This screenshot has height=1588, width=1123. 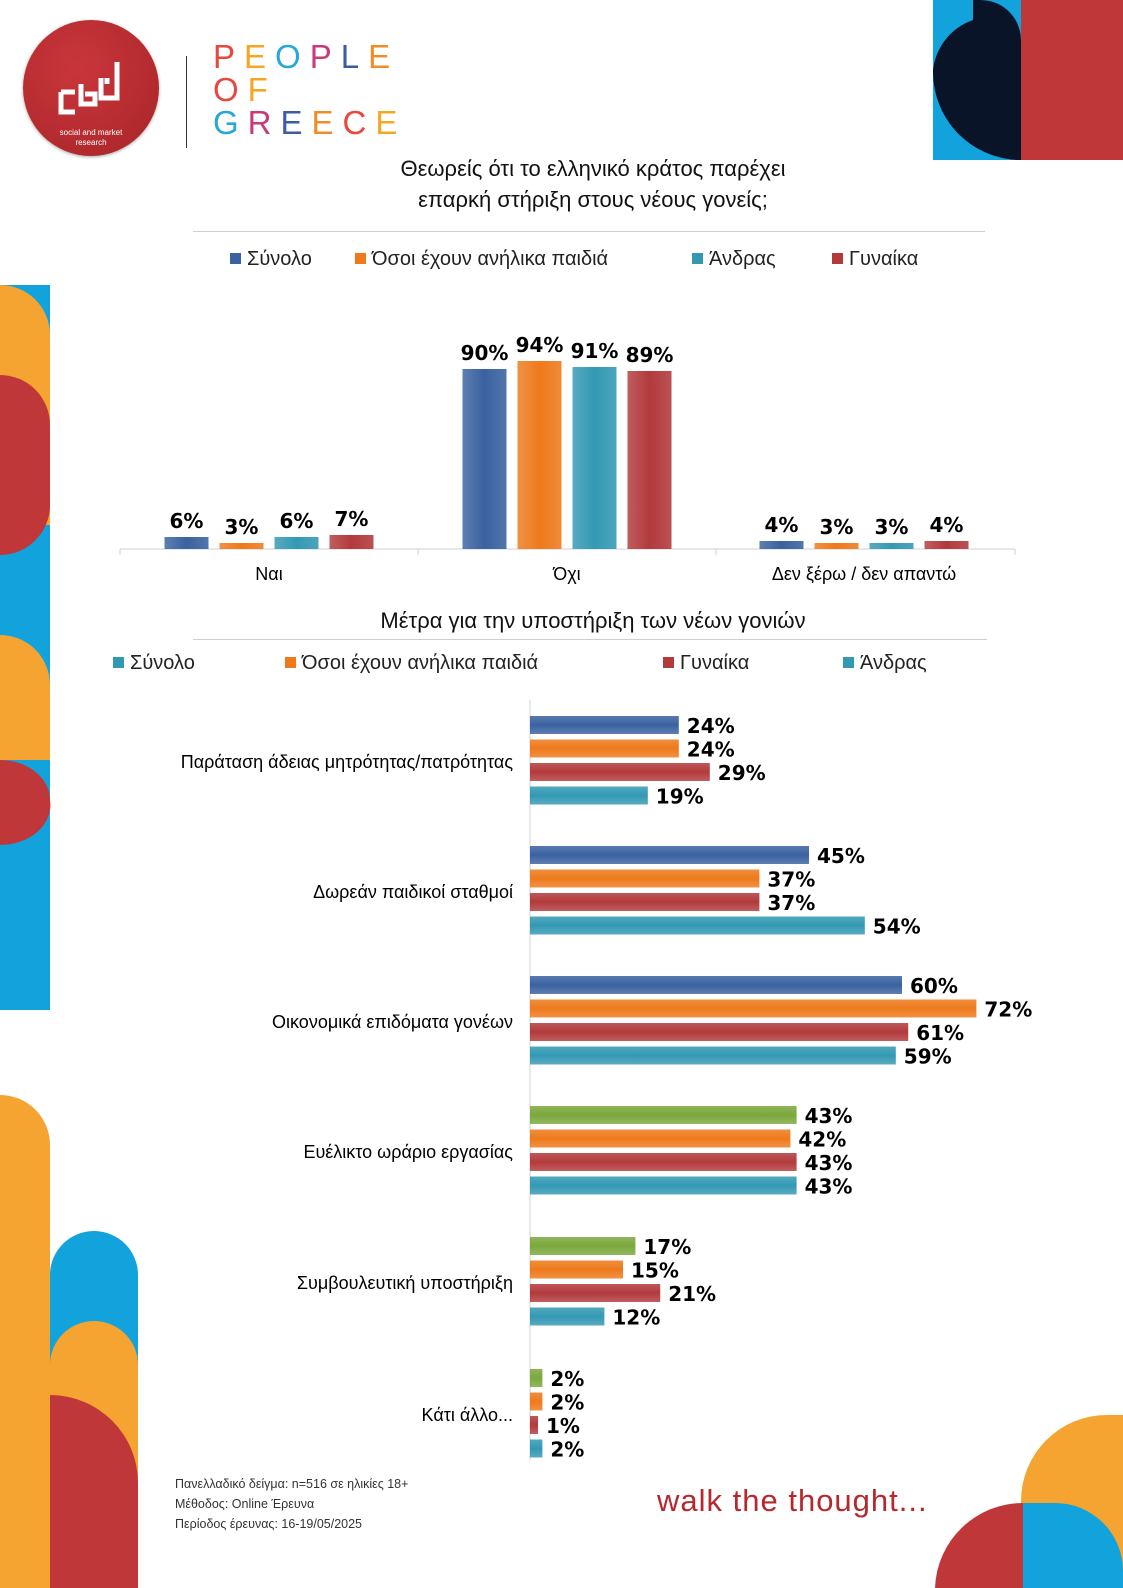 I want to click on wordmark-line: OF, so click(x=309, y=89).